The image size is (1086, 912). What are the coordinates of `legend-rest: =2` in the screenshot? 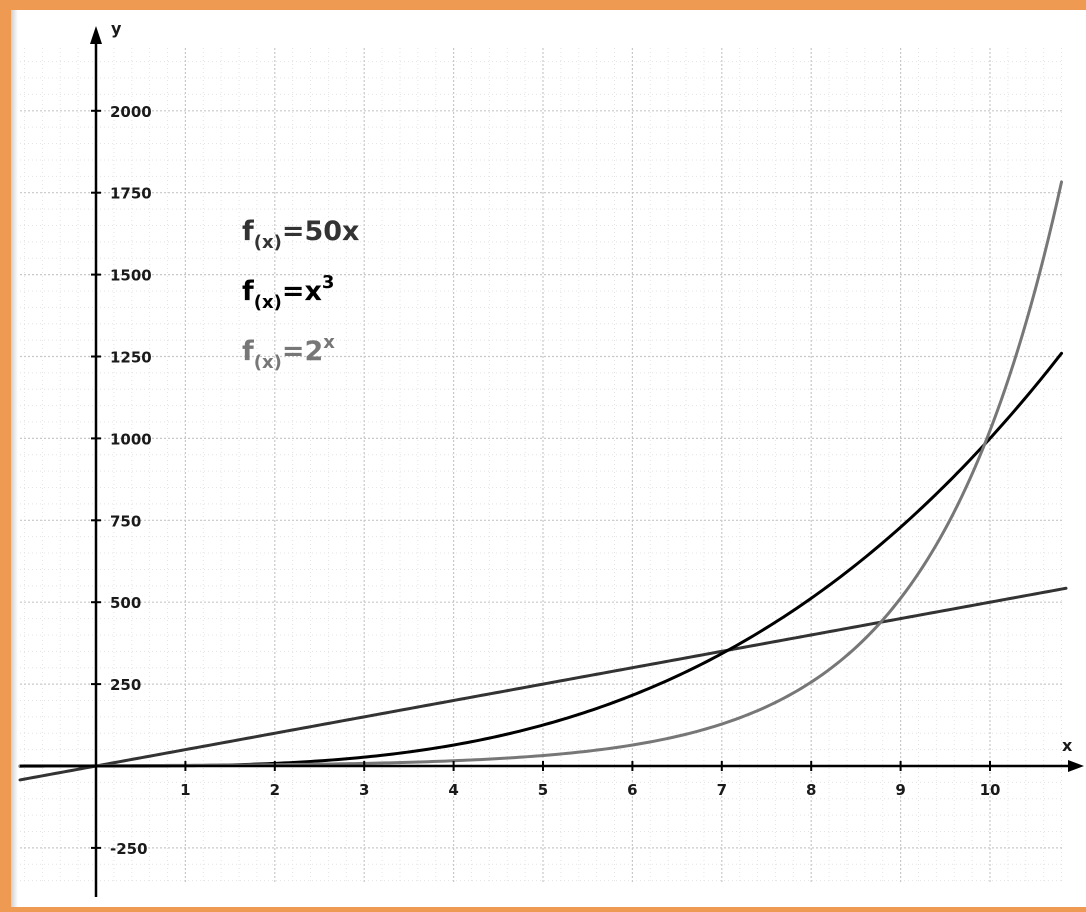 It's located at (302, 351).